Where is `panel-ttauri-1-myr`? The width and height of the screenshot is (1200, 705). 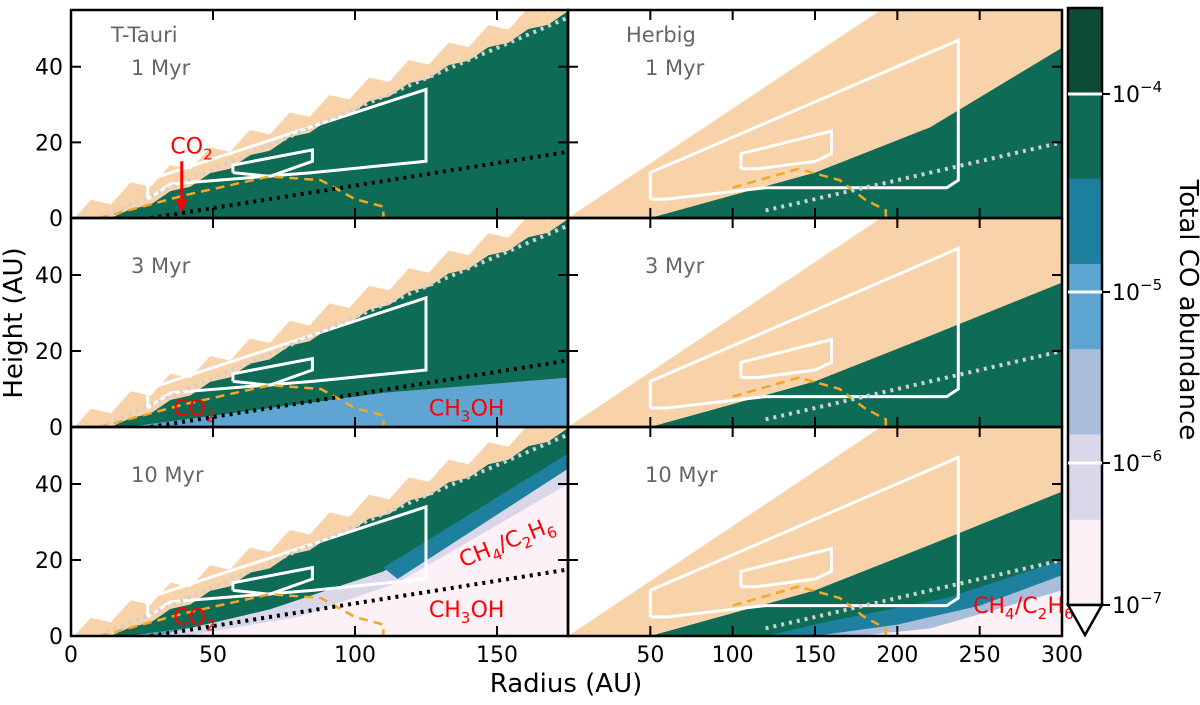 panel-ttauri-1-myr is located at coordinates (319, 114).